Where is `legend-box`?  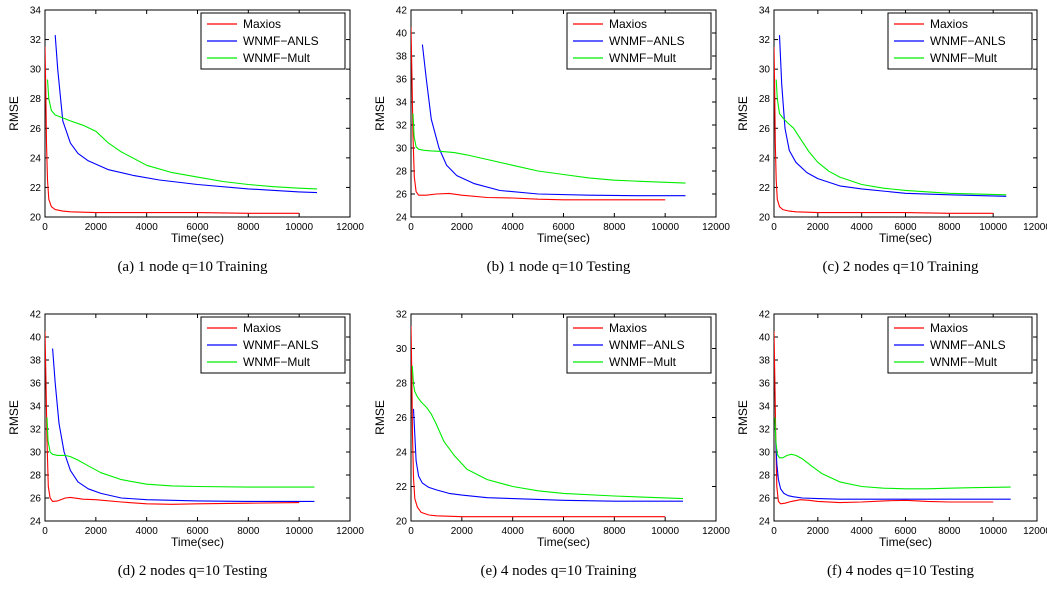
legend-box is located at coordinates (960, 345).